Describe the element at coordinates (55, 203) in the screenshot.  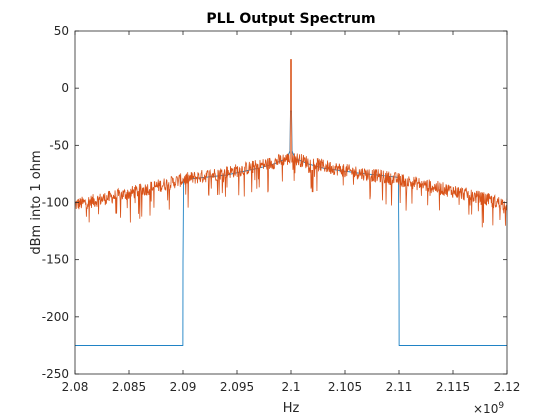
I see `y-tick-label: -100` at that location.